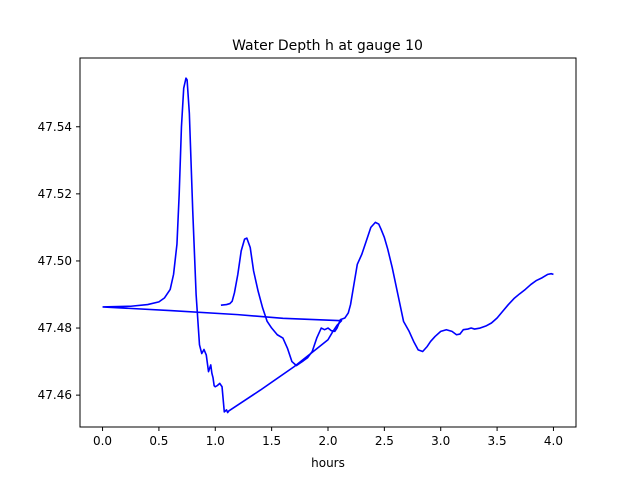  I want to click on x-tick-label: 3.0, so click(440, 441).